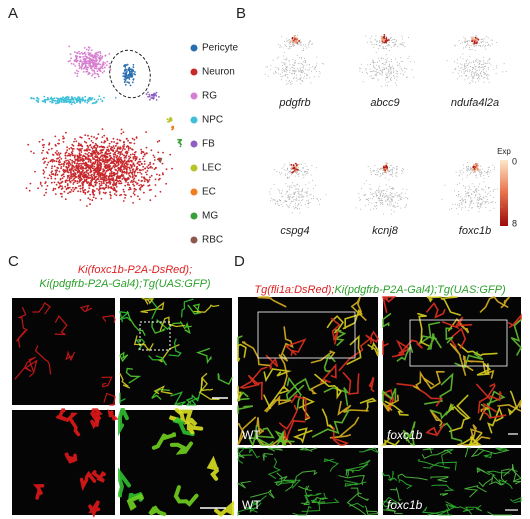 The height and width of the screenshot is (519, 530). What do you see at coordinates (130, 74) in the screenshot?
I see `highlight-ellipse` at bounding box center [130, 74].